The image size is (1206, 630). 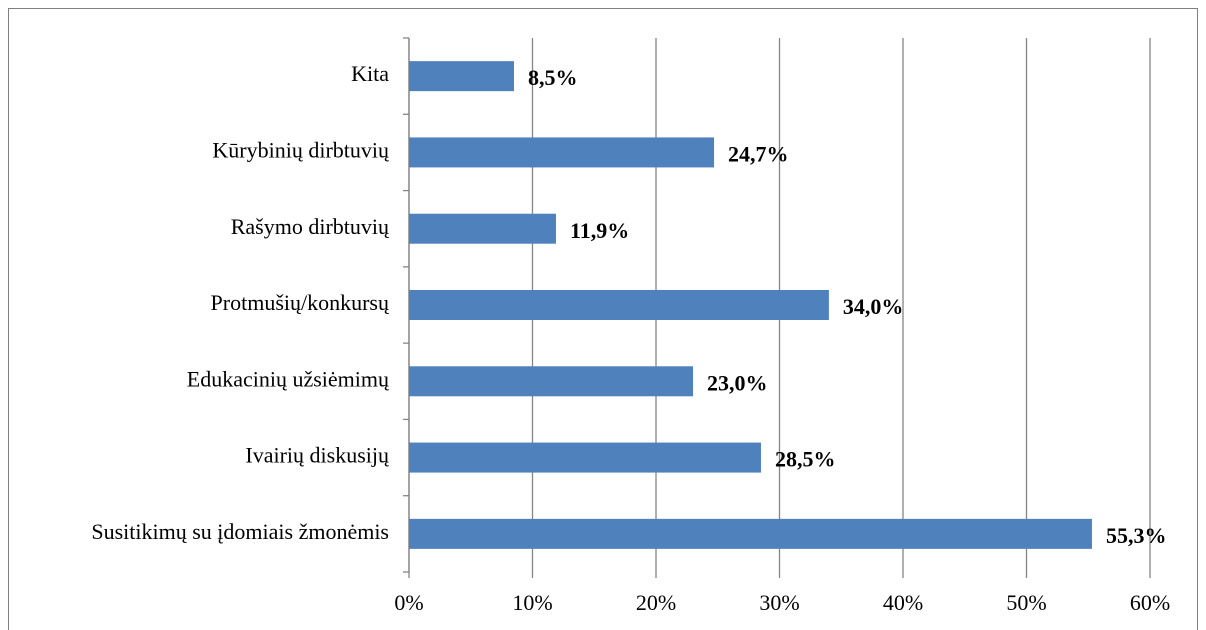 What do you see at coordinates (310, 226) in the screenshot?
I see `y-tick-label: Rašymo dirbtuvių` at bounding box center [310, 226].